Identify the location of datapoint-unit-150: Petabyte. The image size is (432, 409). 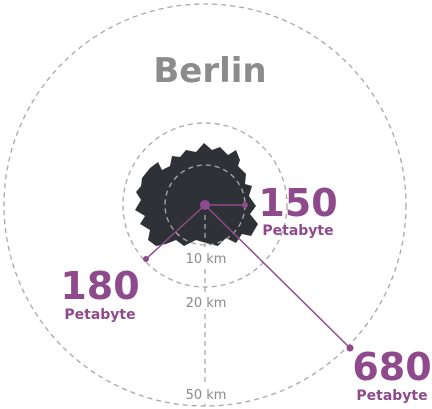
(297, 231).